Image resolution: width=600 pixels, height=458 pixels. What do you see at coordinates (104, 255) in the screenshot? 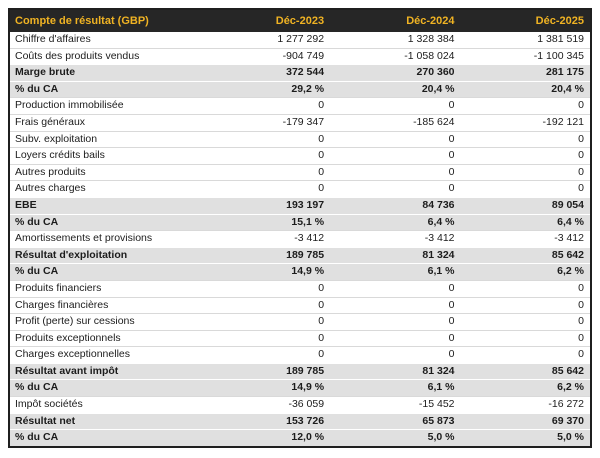
I see `row-label: Résultat d'exploitation` at bounding box center [104, 255].